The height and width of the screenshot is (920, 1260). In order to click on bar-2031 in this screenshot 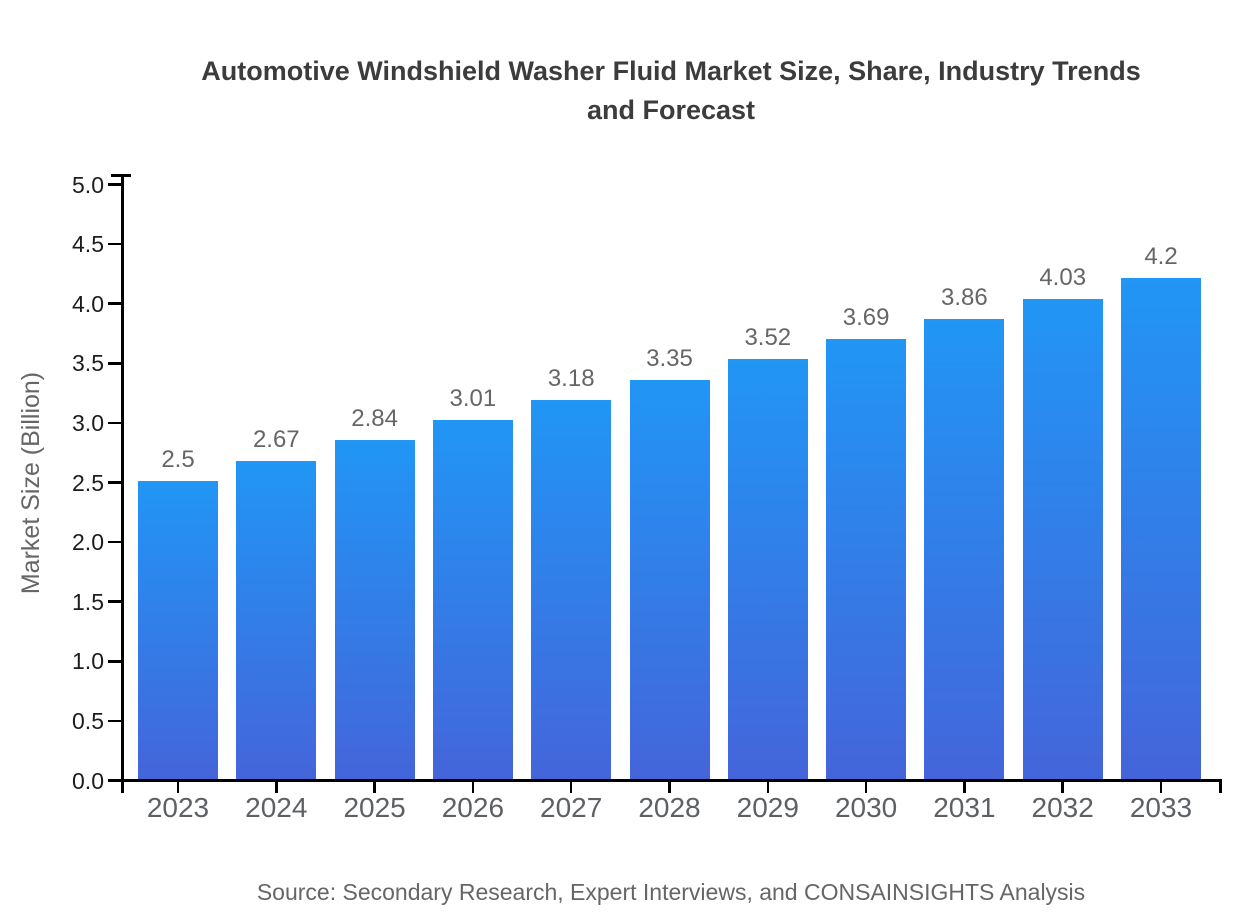, I will do `click(964, 548)`.